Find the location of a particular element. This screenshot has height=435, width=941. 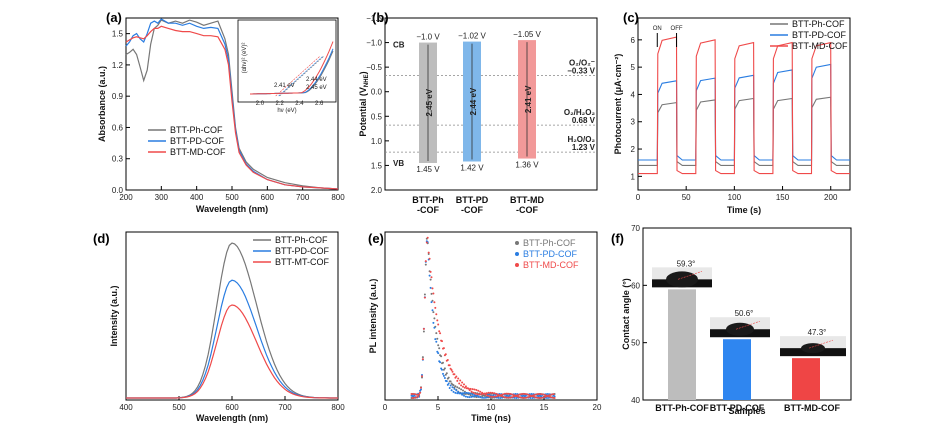

f-category-label: BTT-MD-COF is located at coordinates (812, 408).